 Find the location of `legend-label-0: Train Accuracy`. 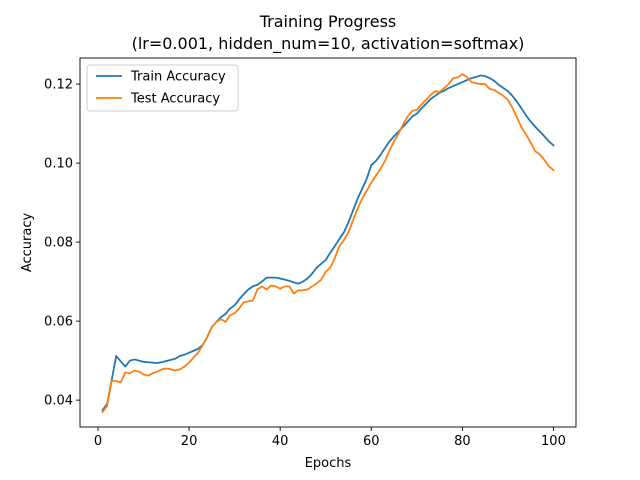

legend-label-0: Train Accuracy is located at coordinates (178, 77).